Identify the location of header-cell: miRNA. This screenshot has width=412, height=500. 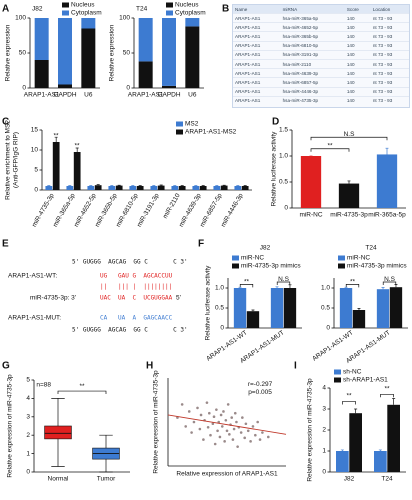
(312, 9).